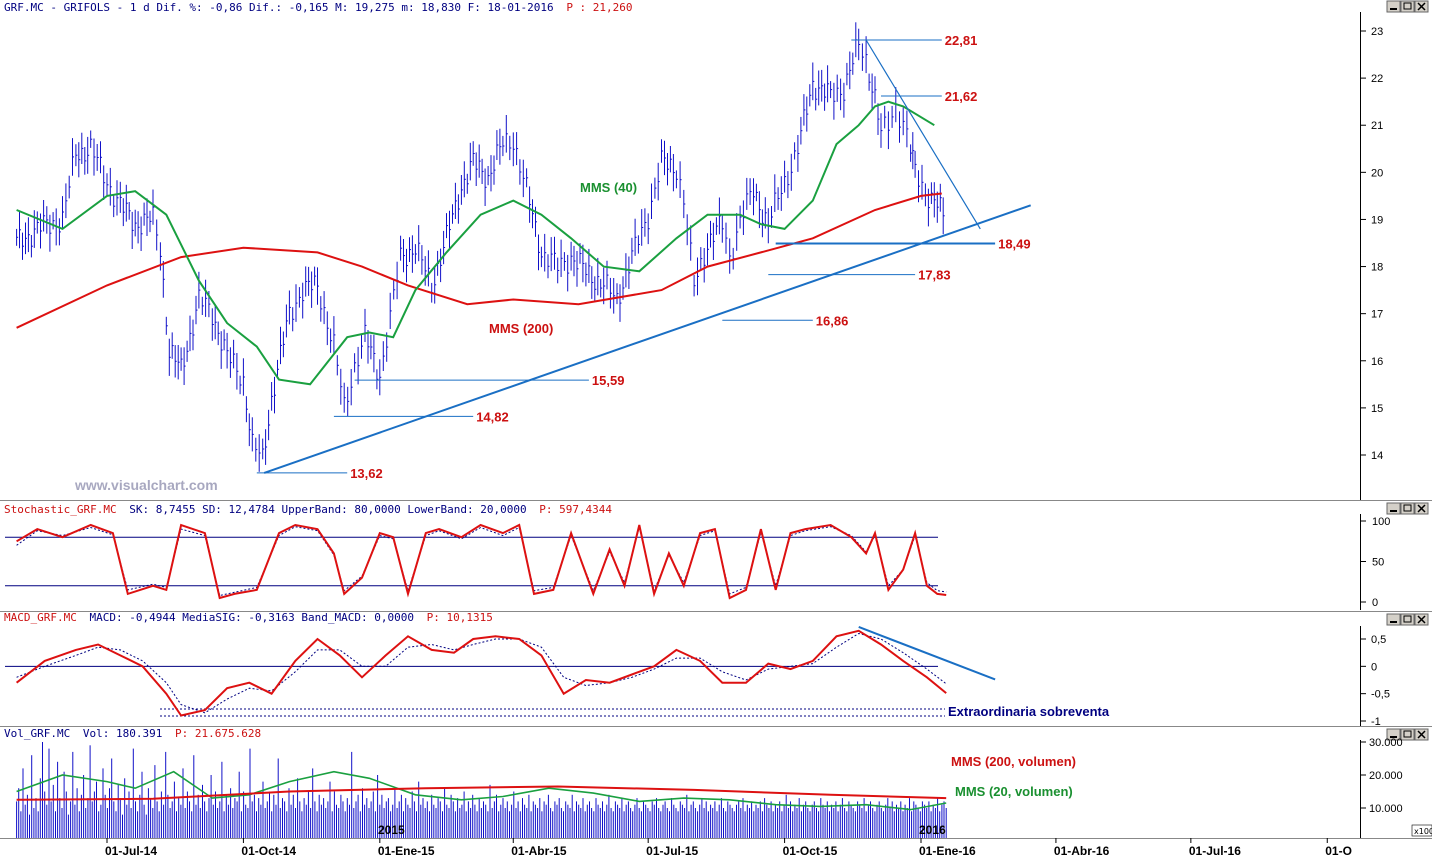 The image size is (1432, 857). I want to click on x-tick-label: 01-O, so click(1338, 850).